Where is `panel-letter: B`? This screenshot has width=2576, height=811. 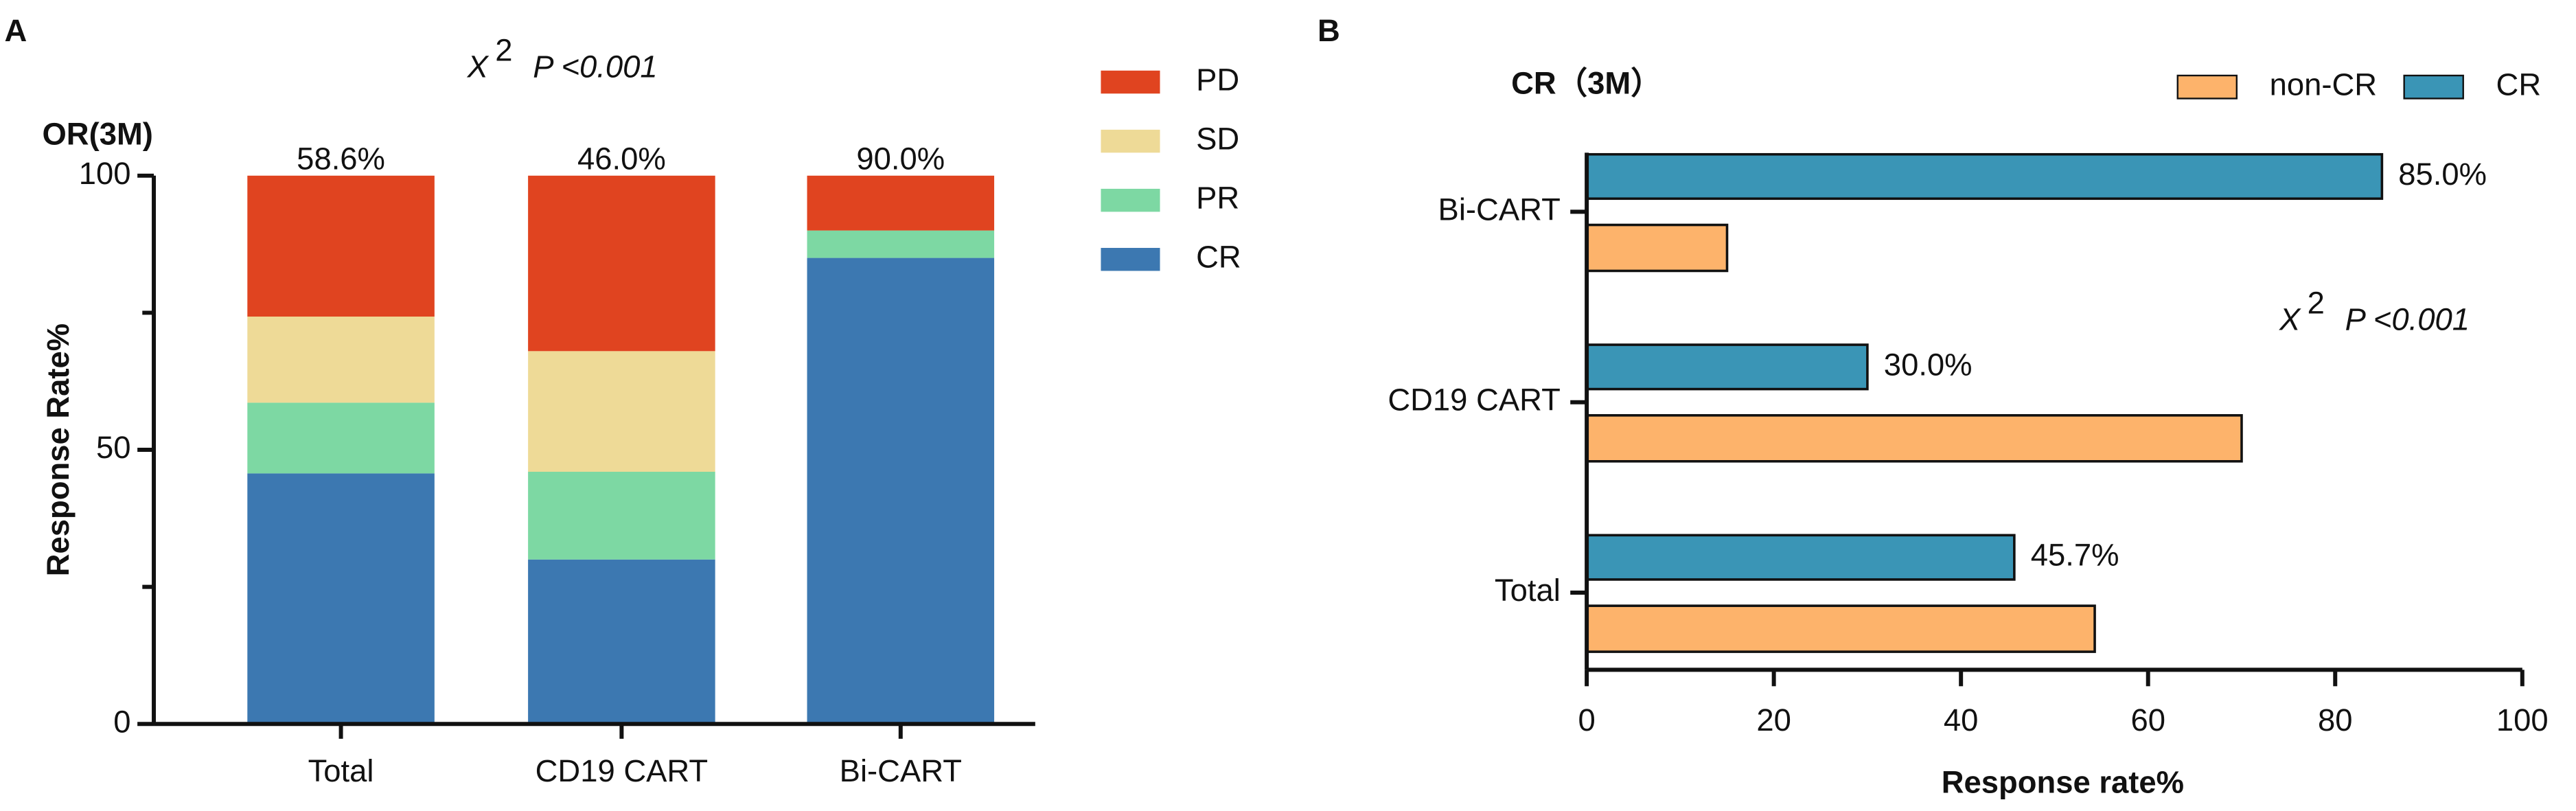
panel-letter: B is located at coordinates (1329, 30).